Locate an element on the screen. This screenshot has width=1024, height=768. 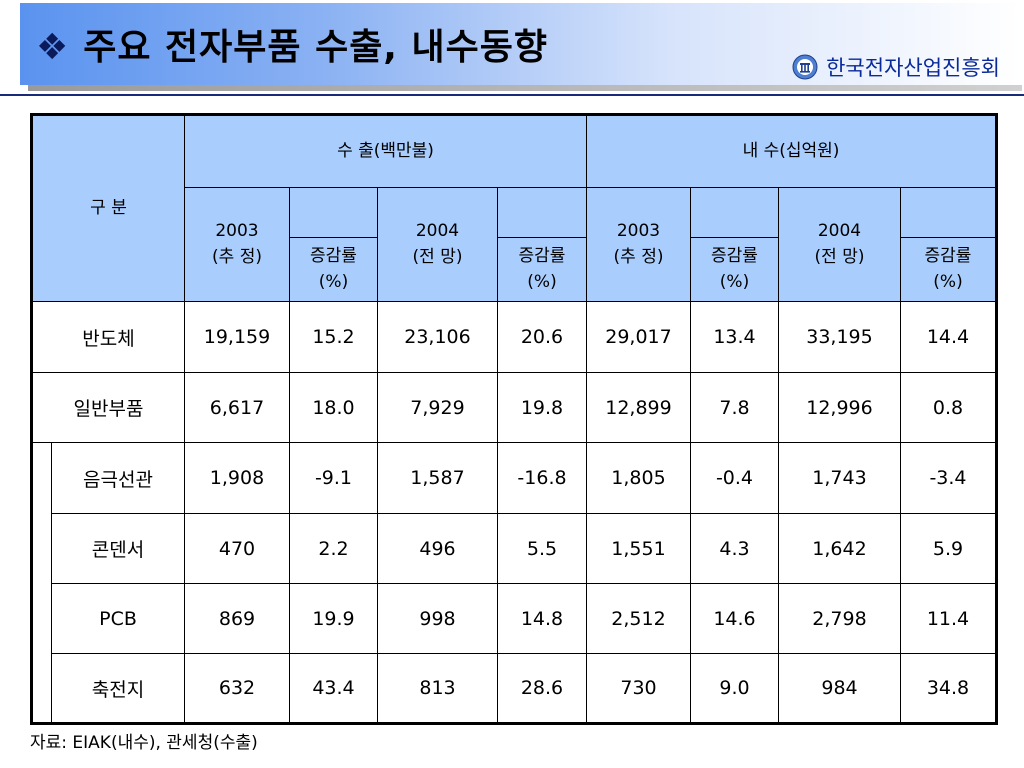
table-cell: 984 is located at coordinates (839, 688).